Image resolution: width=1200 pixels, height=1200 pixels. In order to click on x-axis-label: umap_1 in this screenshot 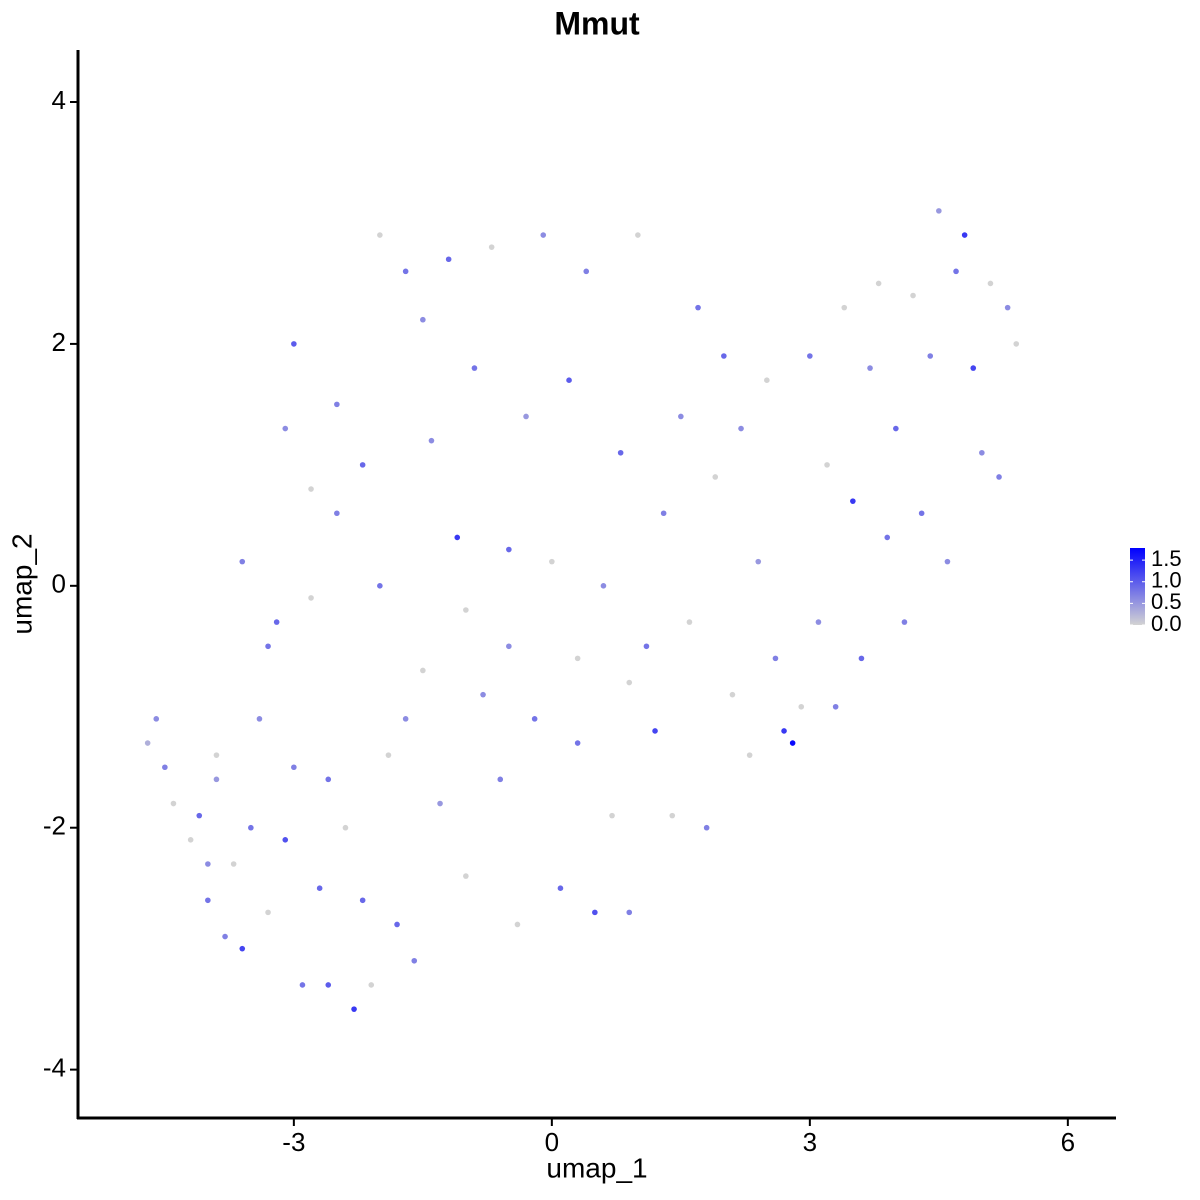, I will do `click(596, 1167)`.